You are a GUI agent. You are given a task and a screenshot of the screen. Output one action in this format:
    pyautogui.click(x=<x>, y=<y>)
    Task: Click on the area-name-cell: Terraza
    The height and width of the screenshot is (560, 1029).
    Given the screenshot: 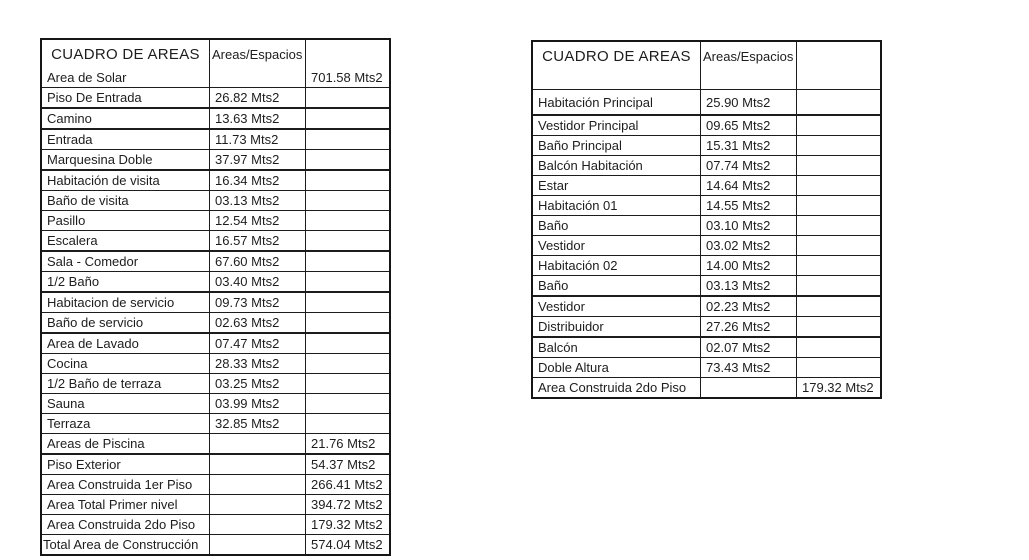 What is the action you would take?
    pyautogui.click(x=69, y=423)
    